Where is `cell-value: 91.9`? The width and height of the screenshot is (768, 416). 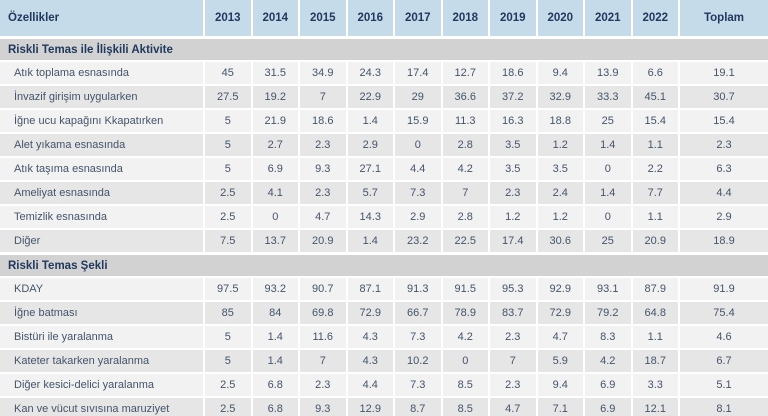
cell-value: 91.9 is located at coordinates (723, 288).